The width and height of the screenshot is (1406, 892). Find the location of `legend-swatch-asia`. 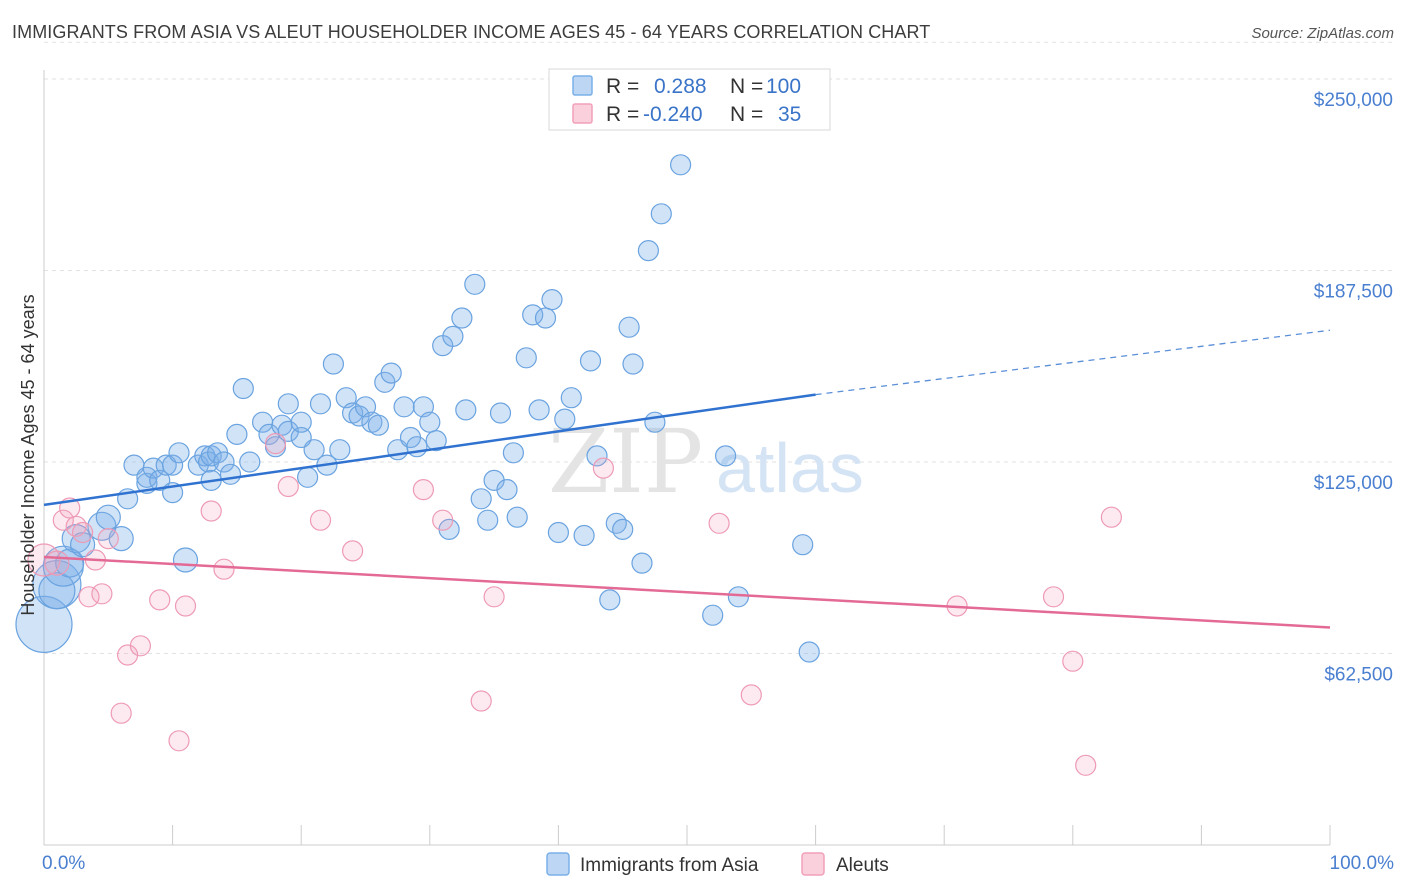

legend-swatch-asia is located at coordinates (582, 85).